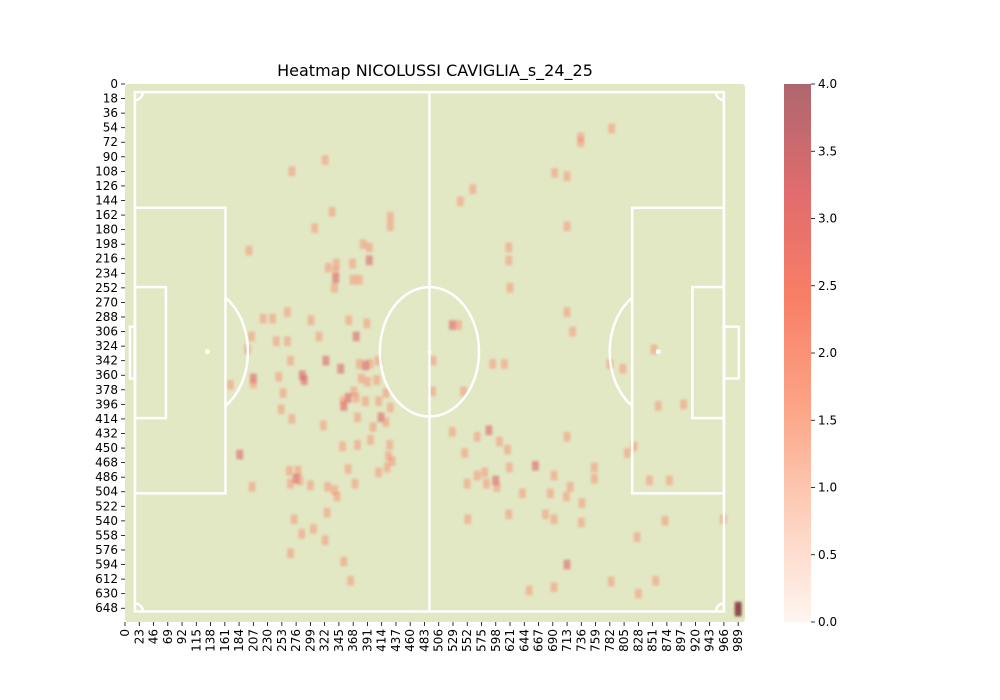 This screenshot has height=700, width=1000. Describe the element at coordinates (810, 353) in the screenshot. I see `colorbar: 0.0 0.5 1.0 1.5 2.0 2.5 3.0 3.5 4.0` at that location.